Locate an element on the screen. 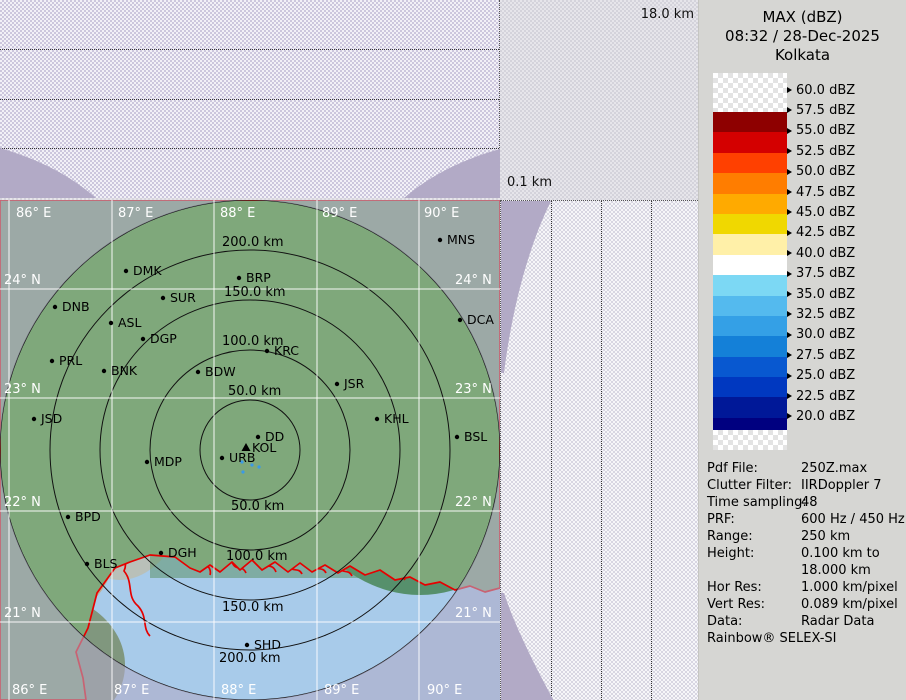 Image resolution: width=906 pixels, height=700 pixels. legend-entry-label: 20.0 dBZ is located at coordinates (826, 416).